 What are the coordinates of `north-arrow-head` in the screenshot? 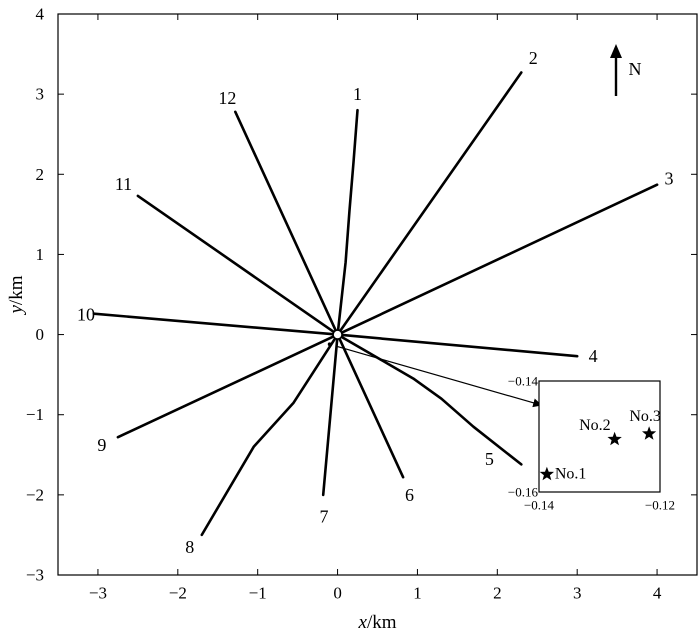 It's located at (616, 51).